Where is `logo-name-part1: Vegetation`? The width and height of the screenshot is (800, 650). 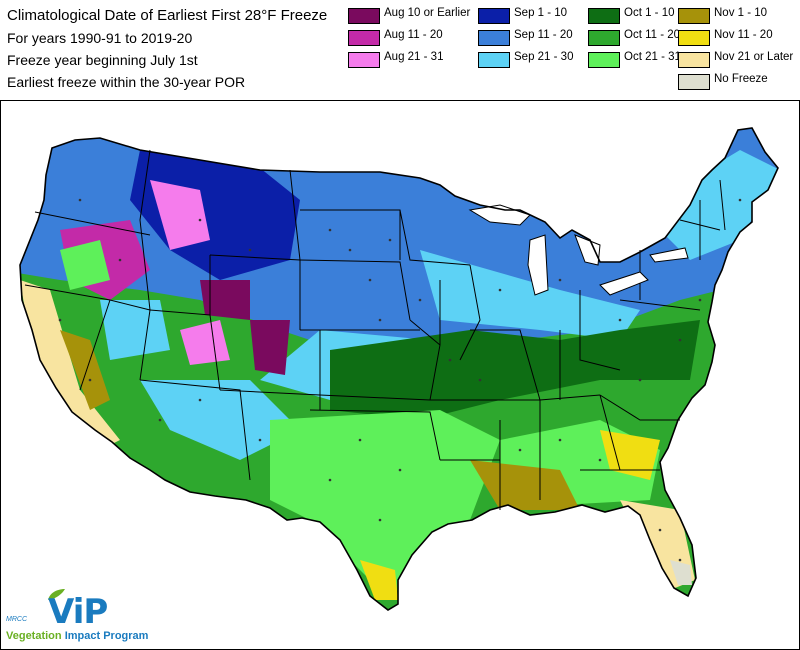
logo-name-part1: Vegetation is located at coordinates (34, 636).